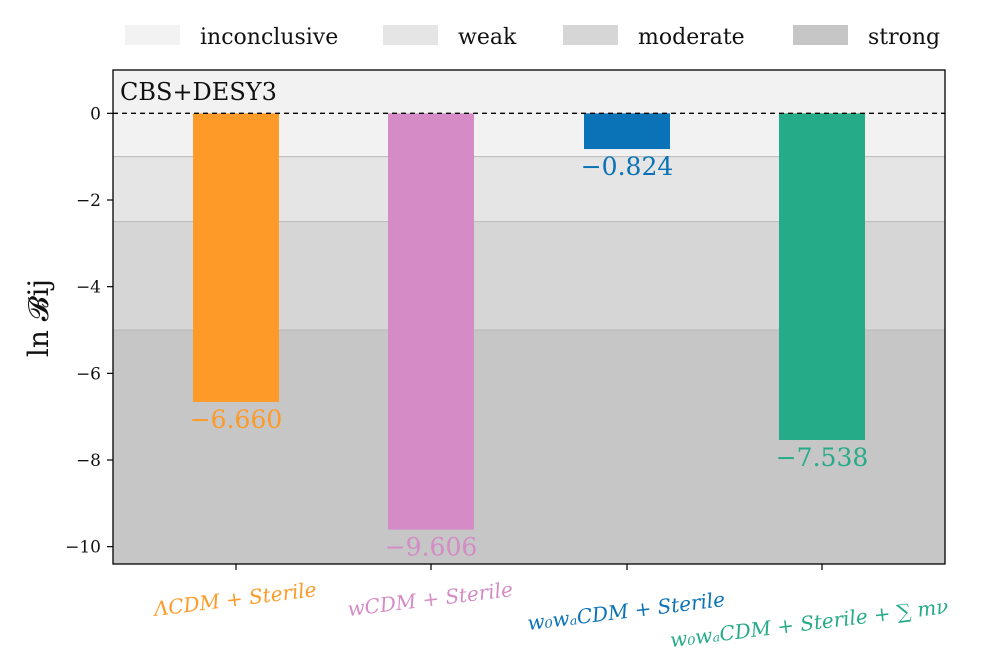 The width and height of the screenshot is (996, 665). Describe the element at coordinates (88, 374) in the screenshot. I see `y-tick-label: −6` at that location.